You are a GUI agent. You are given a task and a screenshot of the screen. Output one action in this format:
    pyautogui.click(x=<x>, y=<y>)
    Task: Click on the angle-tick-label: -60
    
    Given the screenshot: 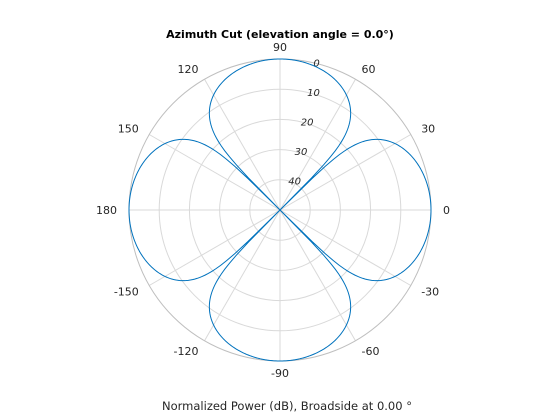 What is the action you would take?
    pyautogui.click(x=371, y=351)
    